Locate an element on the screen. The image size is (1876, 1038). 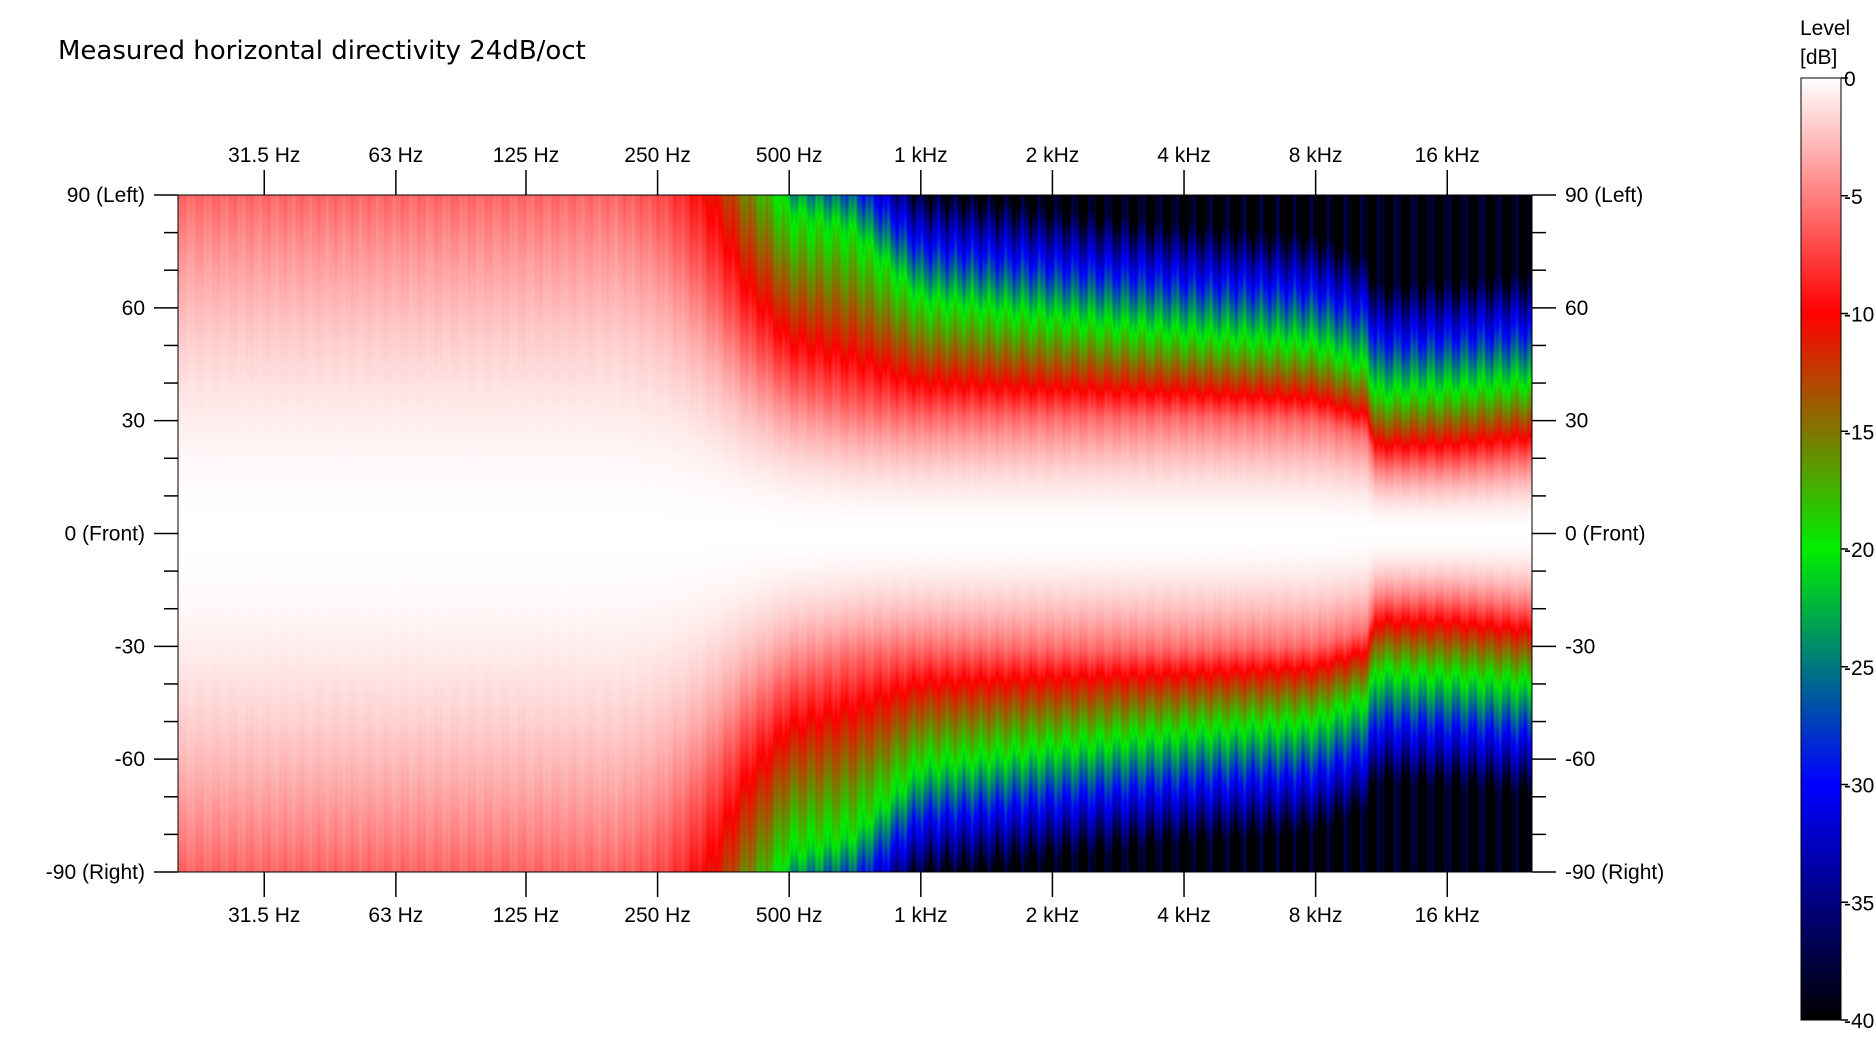
x-bottom-tick-label: 31.5 Hz is located at coordinates (264, 915).